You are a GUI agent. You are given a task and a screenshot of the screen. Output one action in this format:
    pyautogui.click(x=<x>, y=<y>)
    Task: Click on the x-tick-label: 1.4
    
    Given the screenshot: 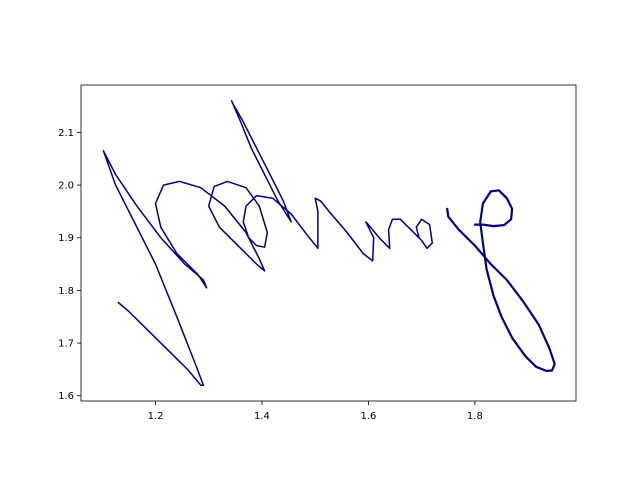 What is the action you would take?
    pyautogui.click(x=262, y=416)
    